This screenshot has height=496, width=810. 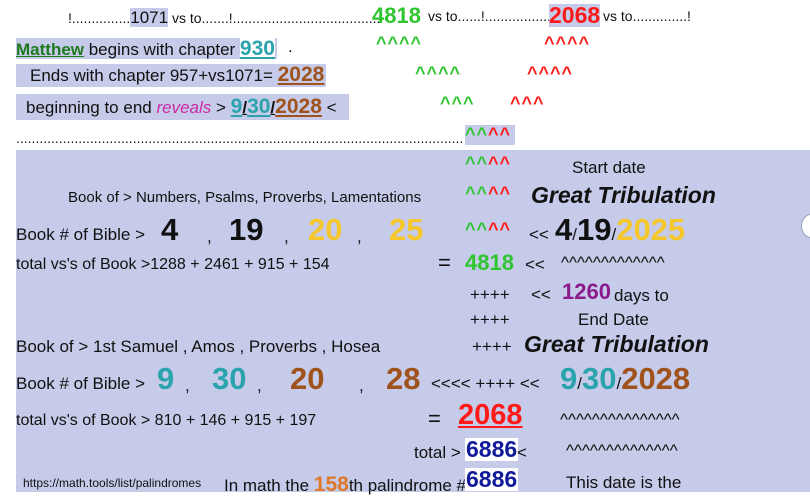 What do you see at coordinates (569, 378) in the screenshot?
I see `date-month-9: 9` at bounding box center [569, 378].